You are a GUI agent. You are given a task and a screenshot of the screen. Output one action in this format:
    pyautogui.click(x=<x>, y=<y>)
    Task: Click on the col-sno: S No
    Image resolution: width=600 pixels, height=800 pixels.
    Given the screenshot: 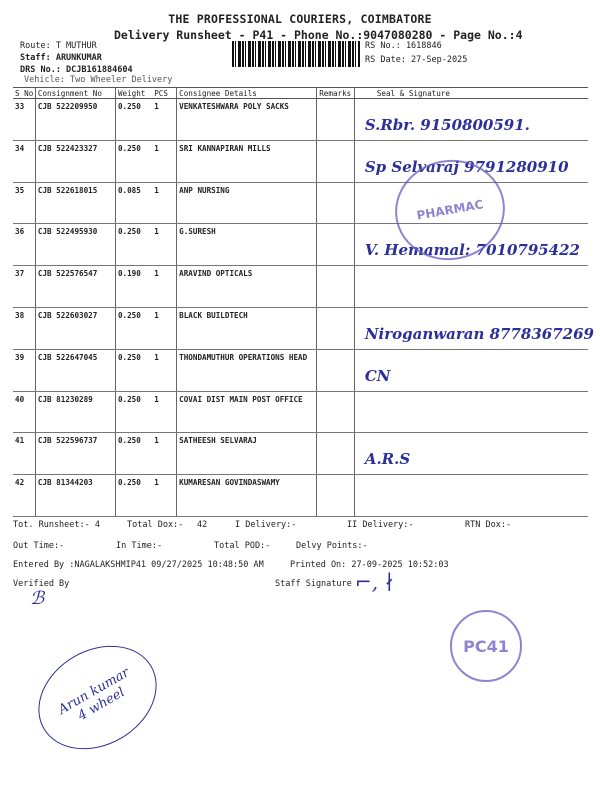 What is the action you would take?
    pyautogui.click(x=24, y=93)
    